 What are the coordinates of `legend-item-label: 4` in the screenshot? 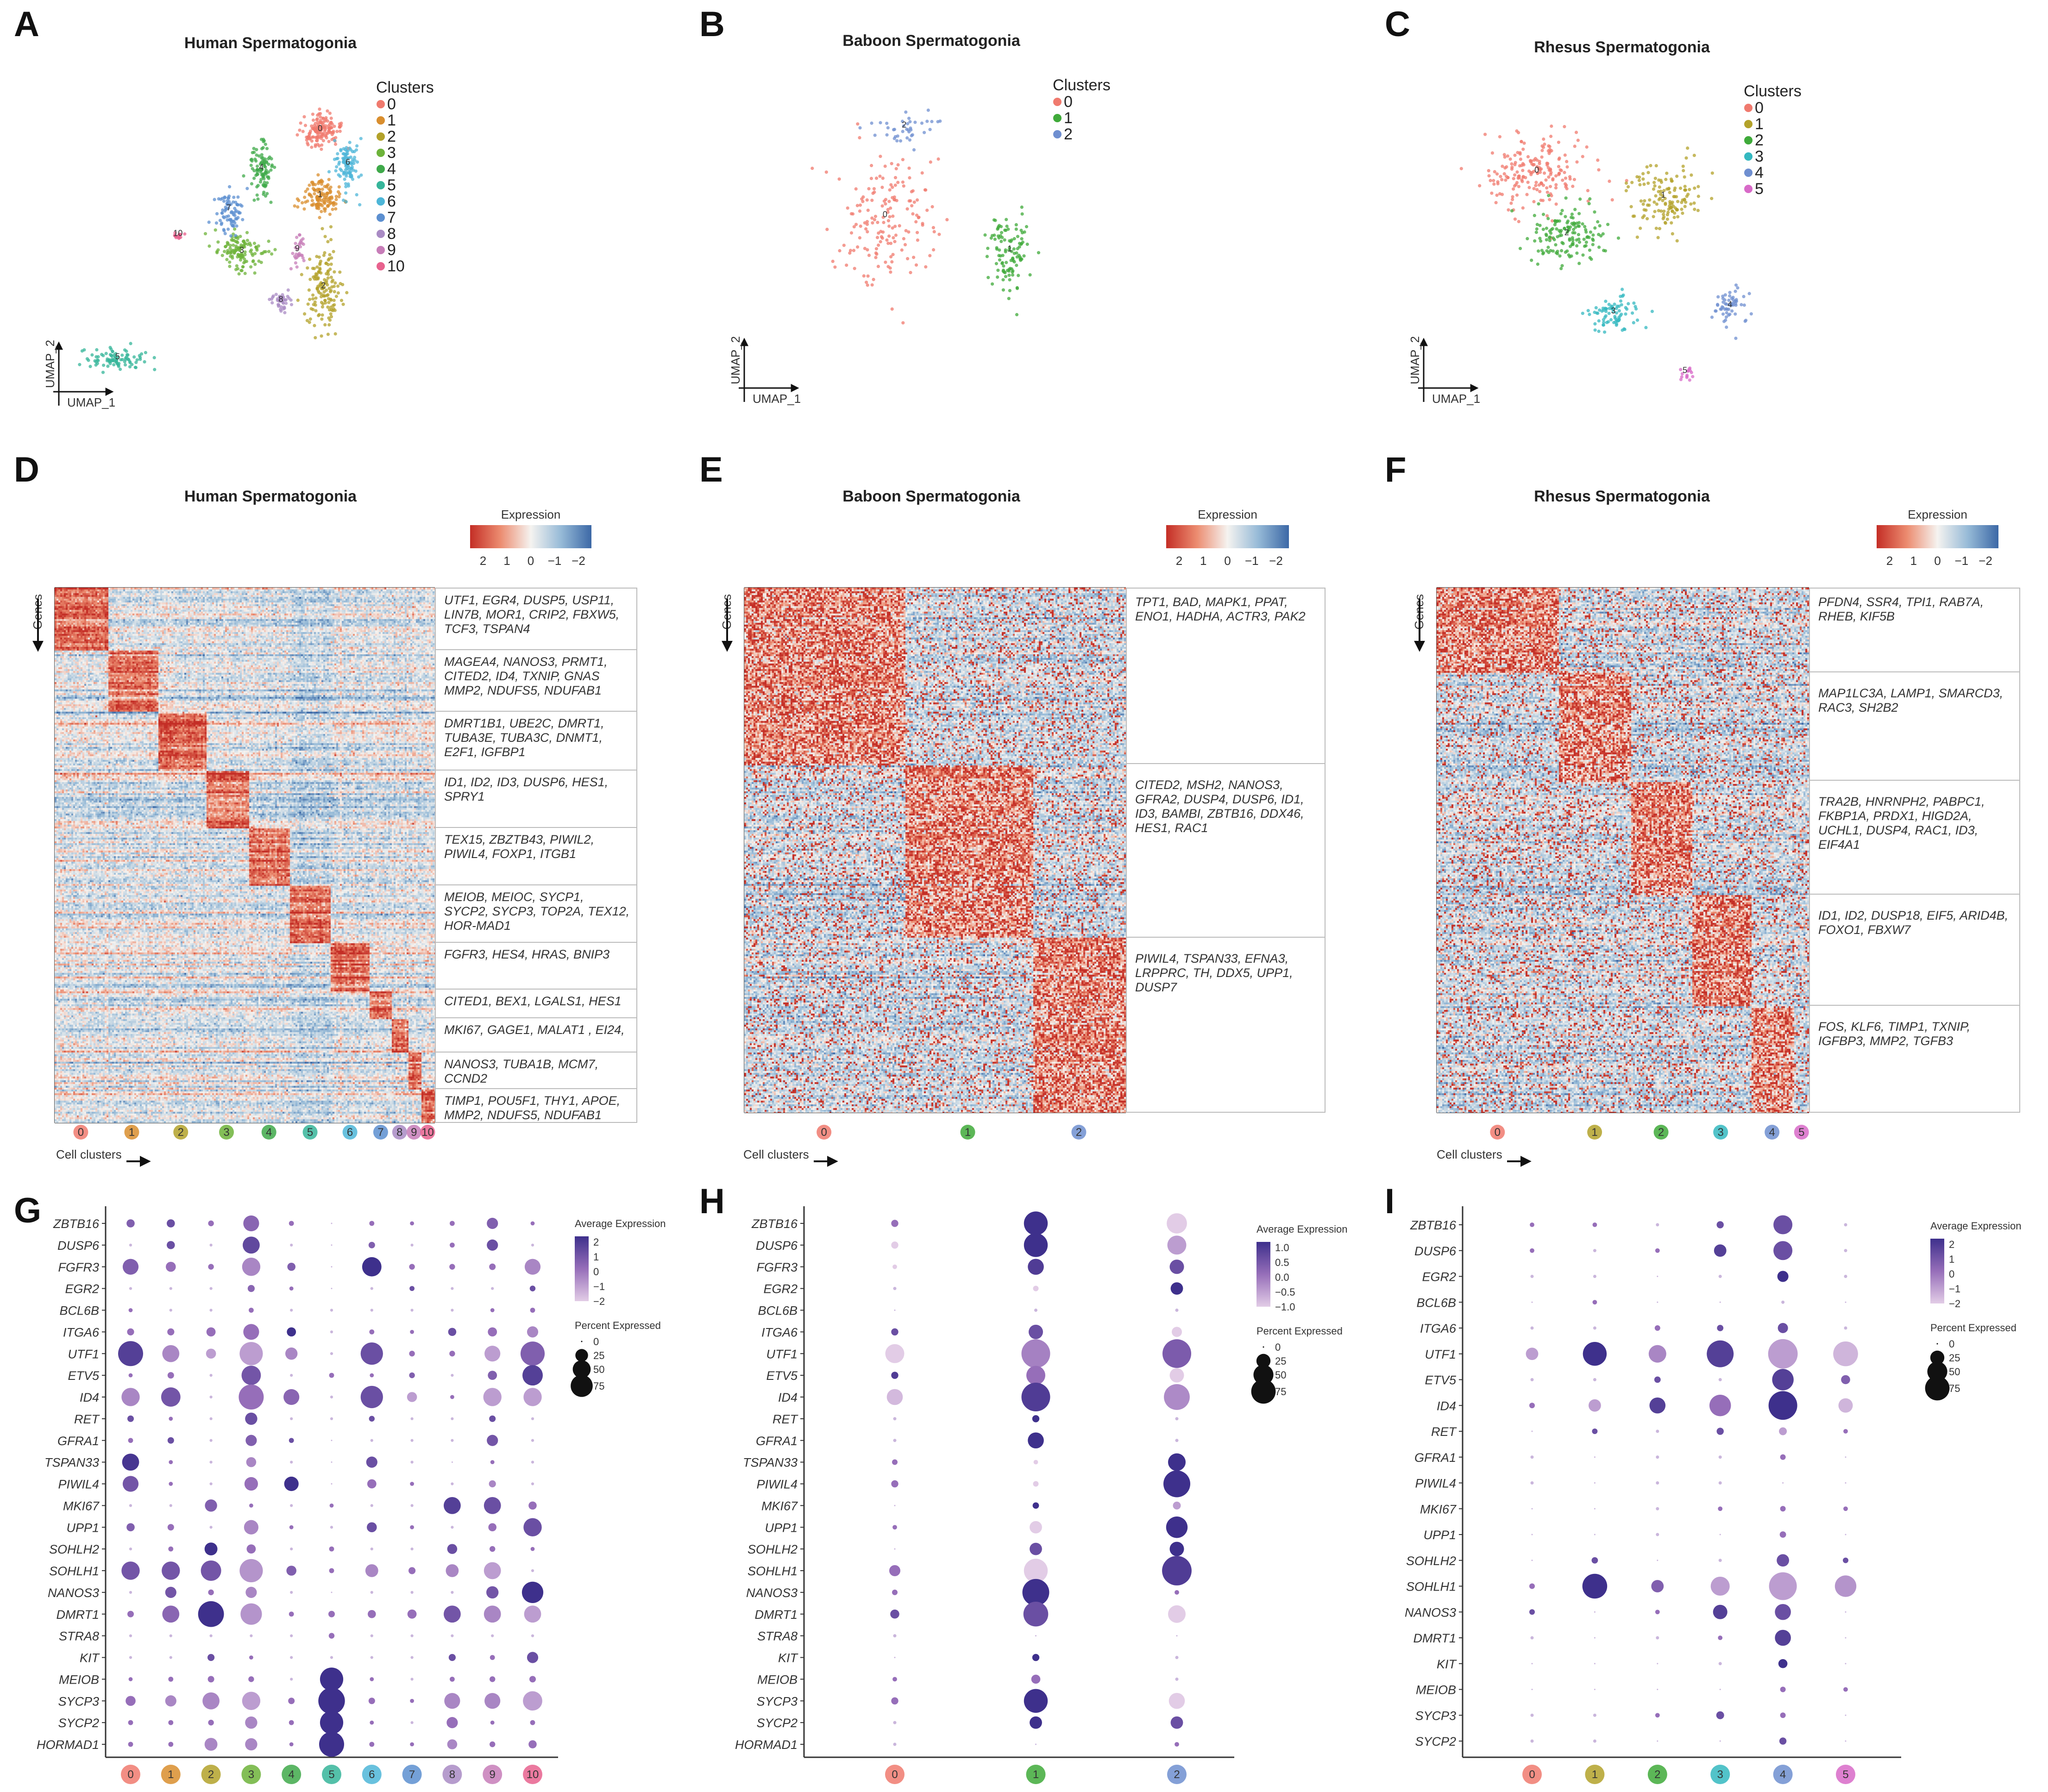 It's located at (1759, 173).